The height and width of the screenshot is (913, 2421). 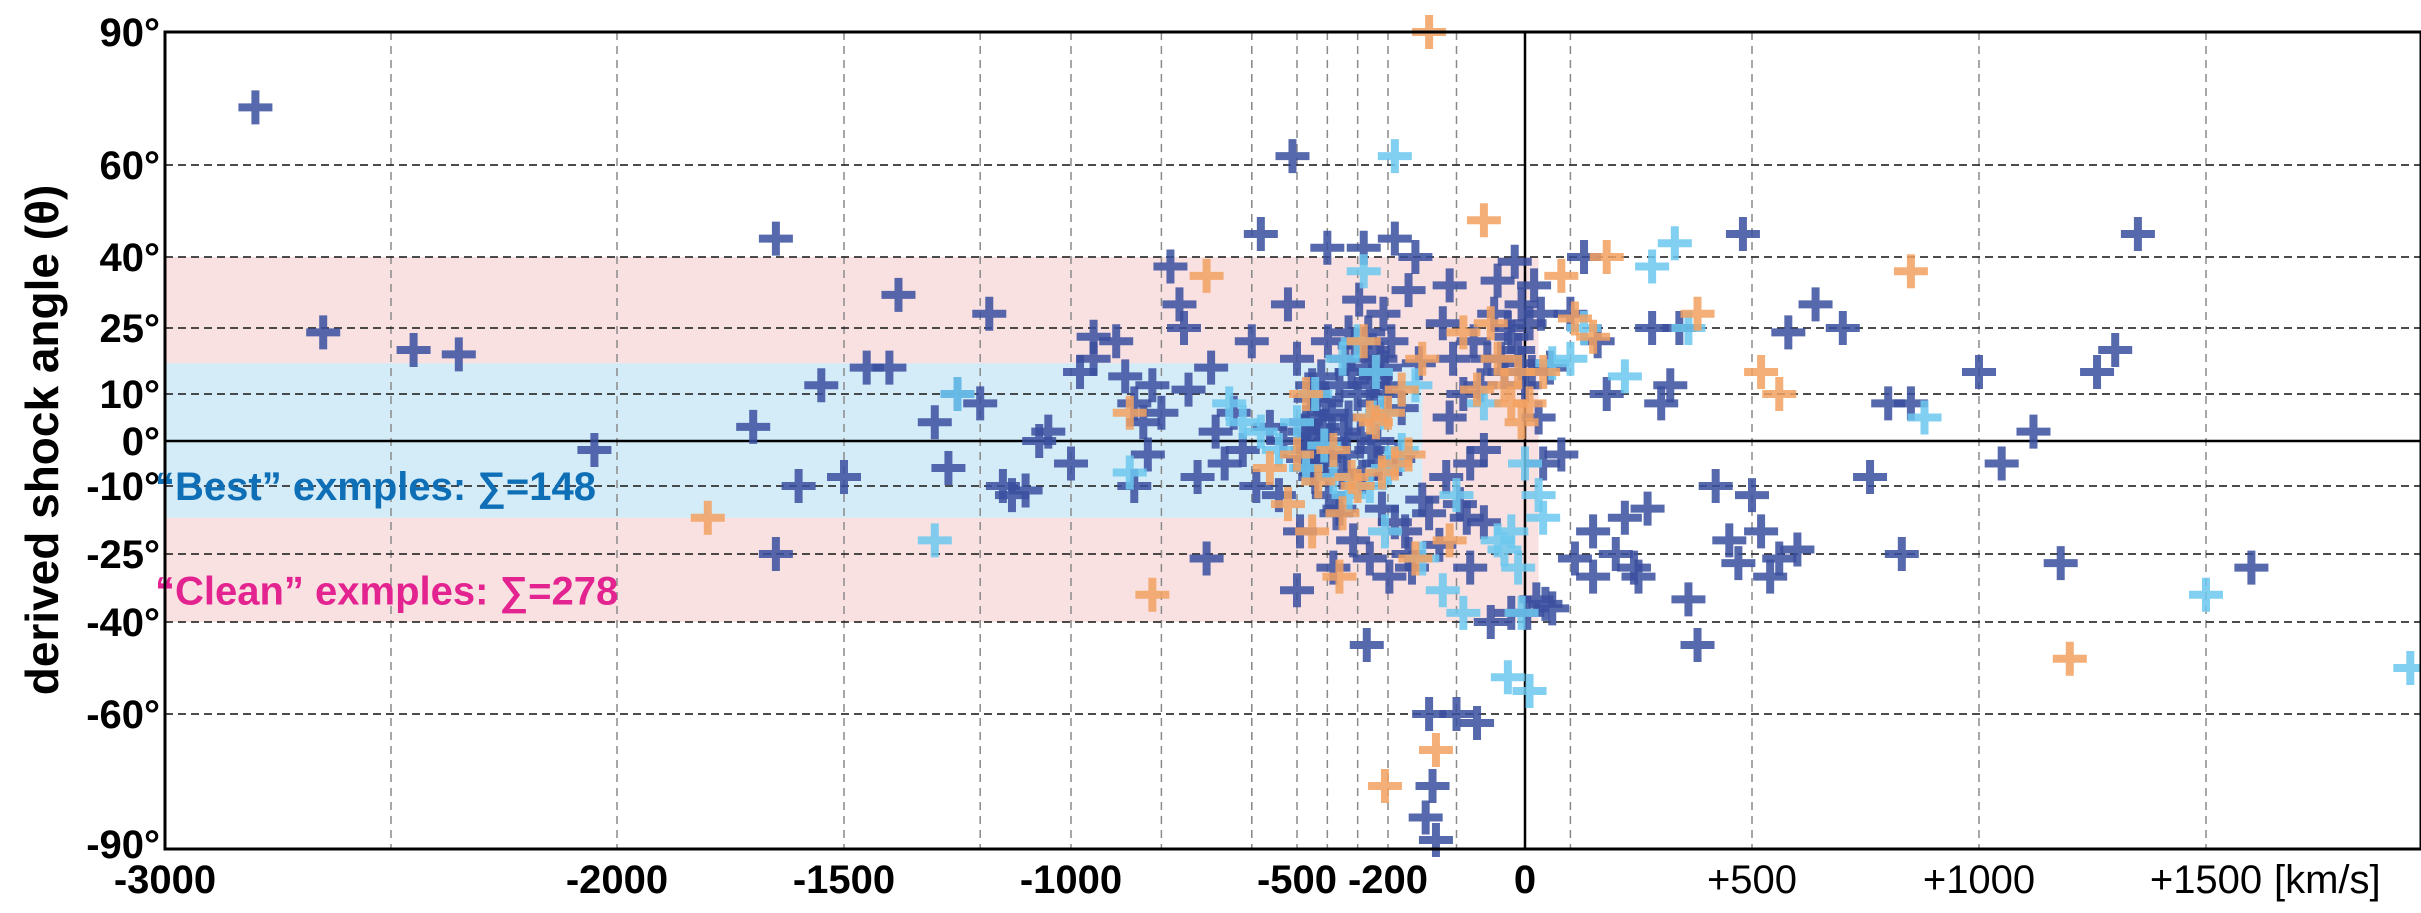 I want to click on annotation-label: “Best” exmples: ∑=148, so click(x=375, y=487).